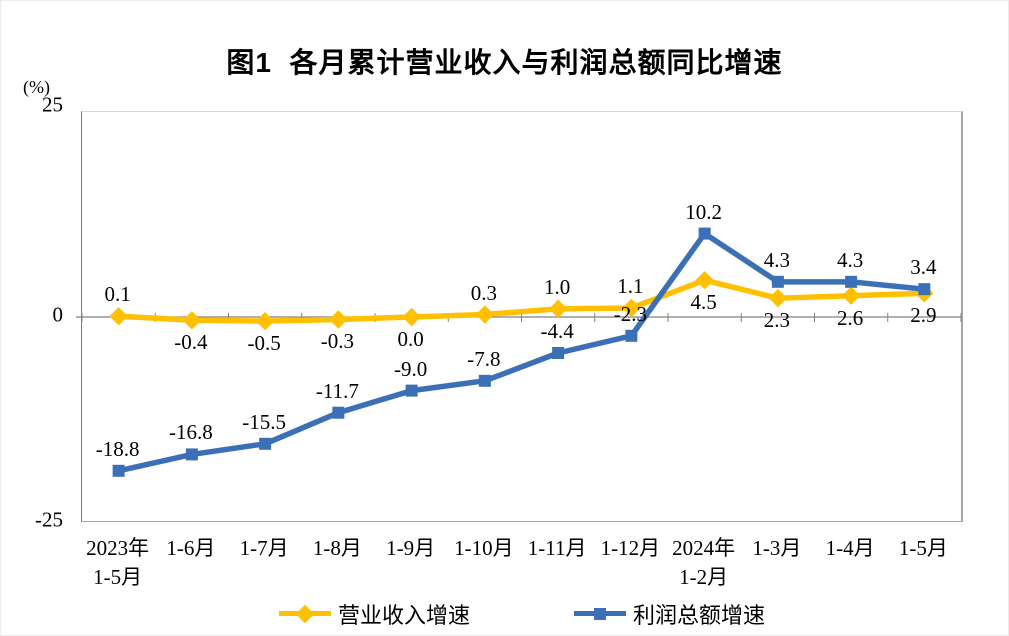 The image size is (1009, 636). I want to click on legend-item-1: 利润总额增速, so click(670, 614).